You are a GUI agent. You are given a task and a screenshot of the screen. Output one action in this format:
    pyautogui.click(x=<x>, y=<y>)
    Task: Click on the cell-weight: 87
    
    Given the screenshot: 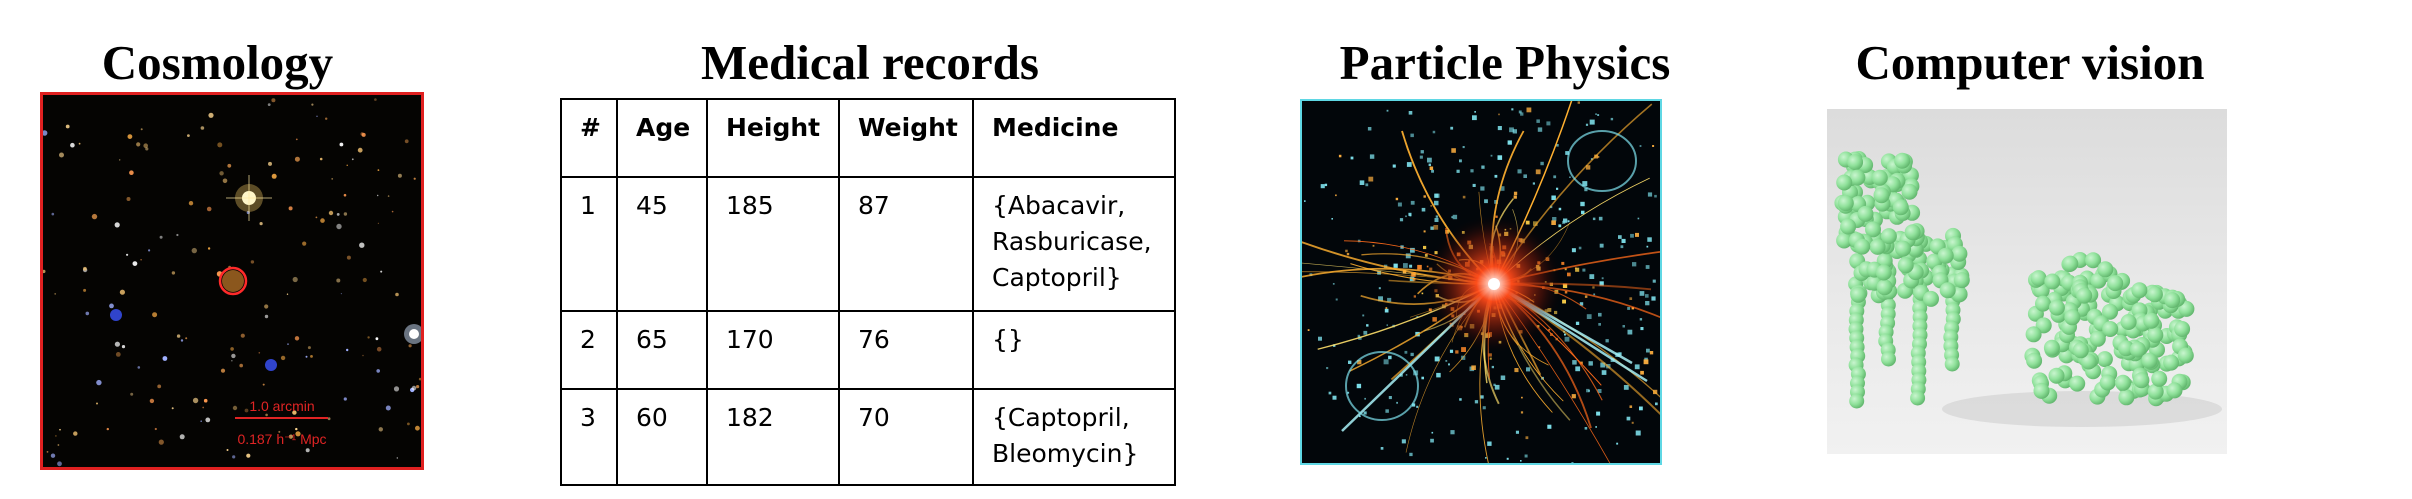 What is the action you would take?
    pyautogui.click(x=906, y=244)
    